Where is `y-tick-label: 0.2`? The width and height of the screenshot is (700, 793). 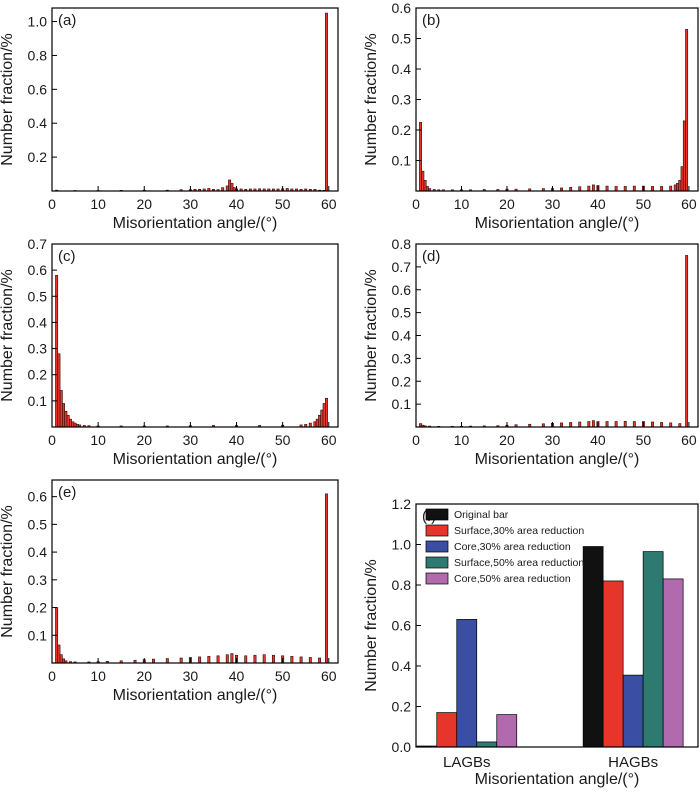 y-tick-label: 0.2 is located at coordinates (402, 707).